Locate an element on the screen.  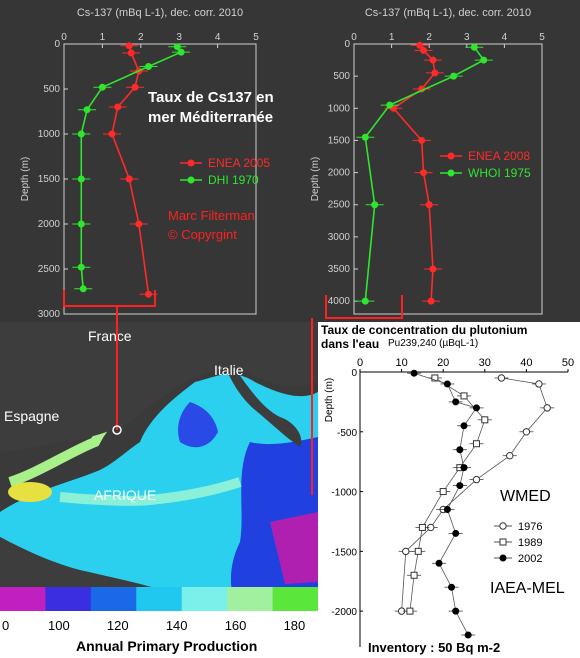
legend-label: 1989 is located at coordinates (530, 543).